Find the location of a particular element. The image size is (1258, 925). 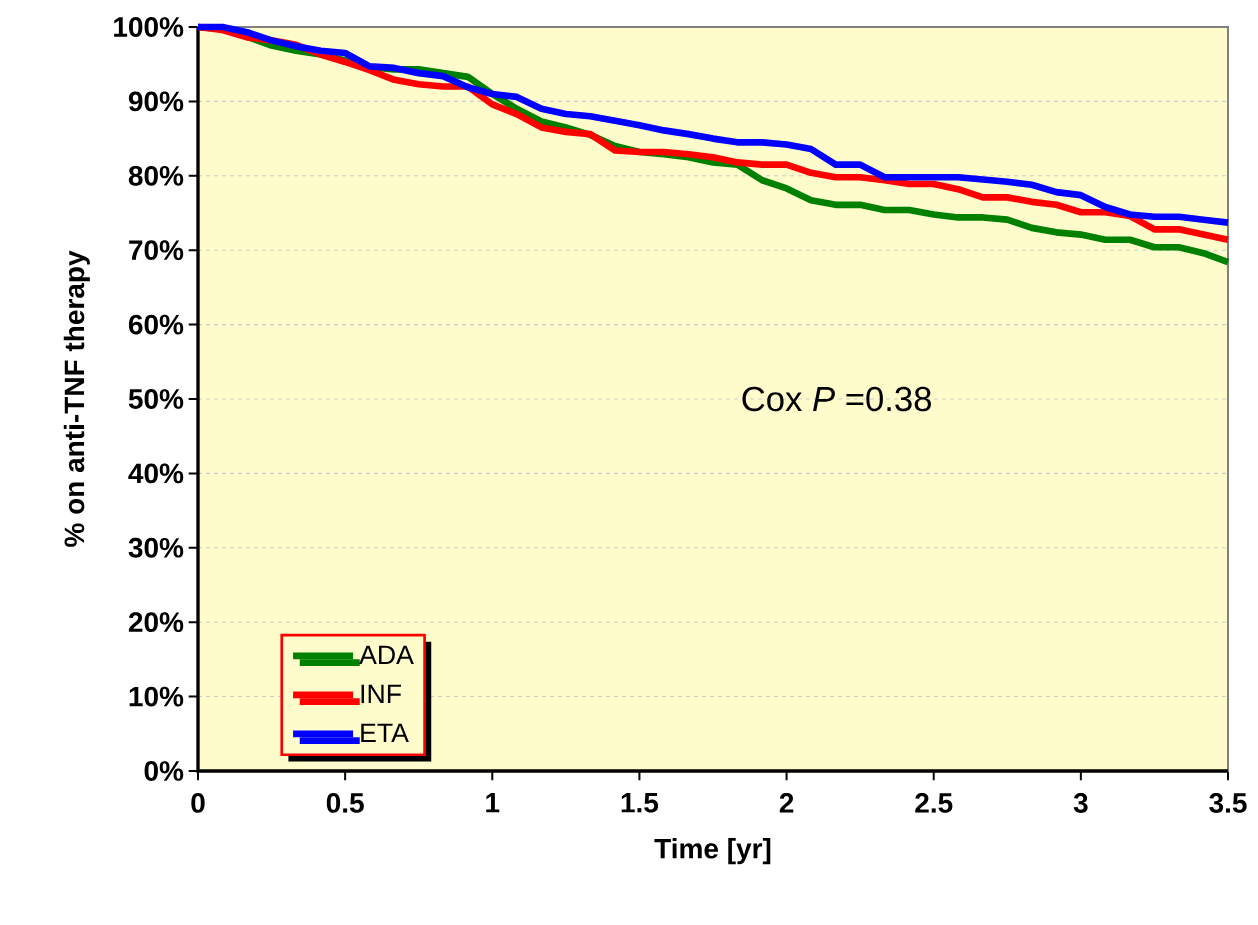

annotation: Cox P =0.38 is located at coordinates (836, 399).